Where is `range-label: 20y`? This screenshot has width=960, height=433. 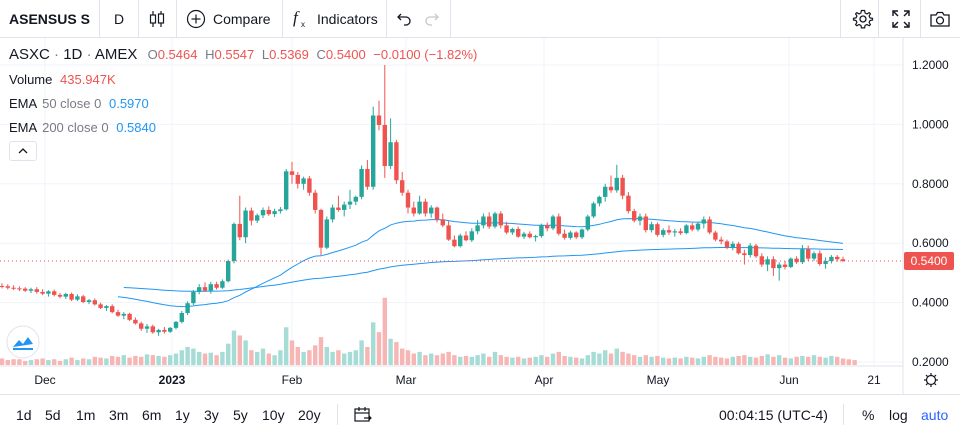
range-label: 20y is located at coordinates (309, 414).